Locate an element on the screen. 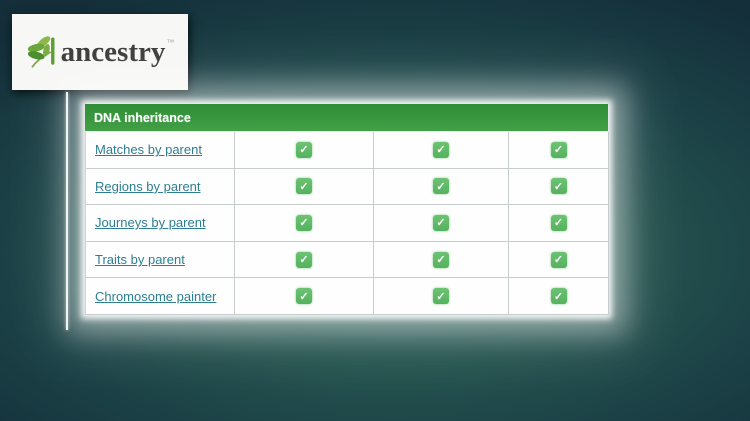 Image resolution: width=750 pixels, height=421 pixels. ancestry-logo-card: ancestry ™ is located at coordinates (100, 52).